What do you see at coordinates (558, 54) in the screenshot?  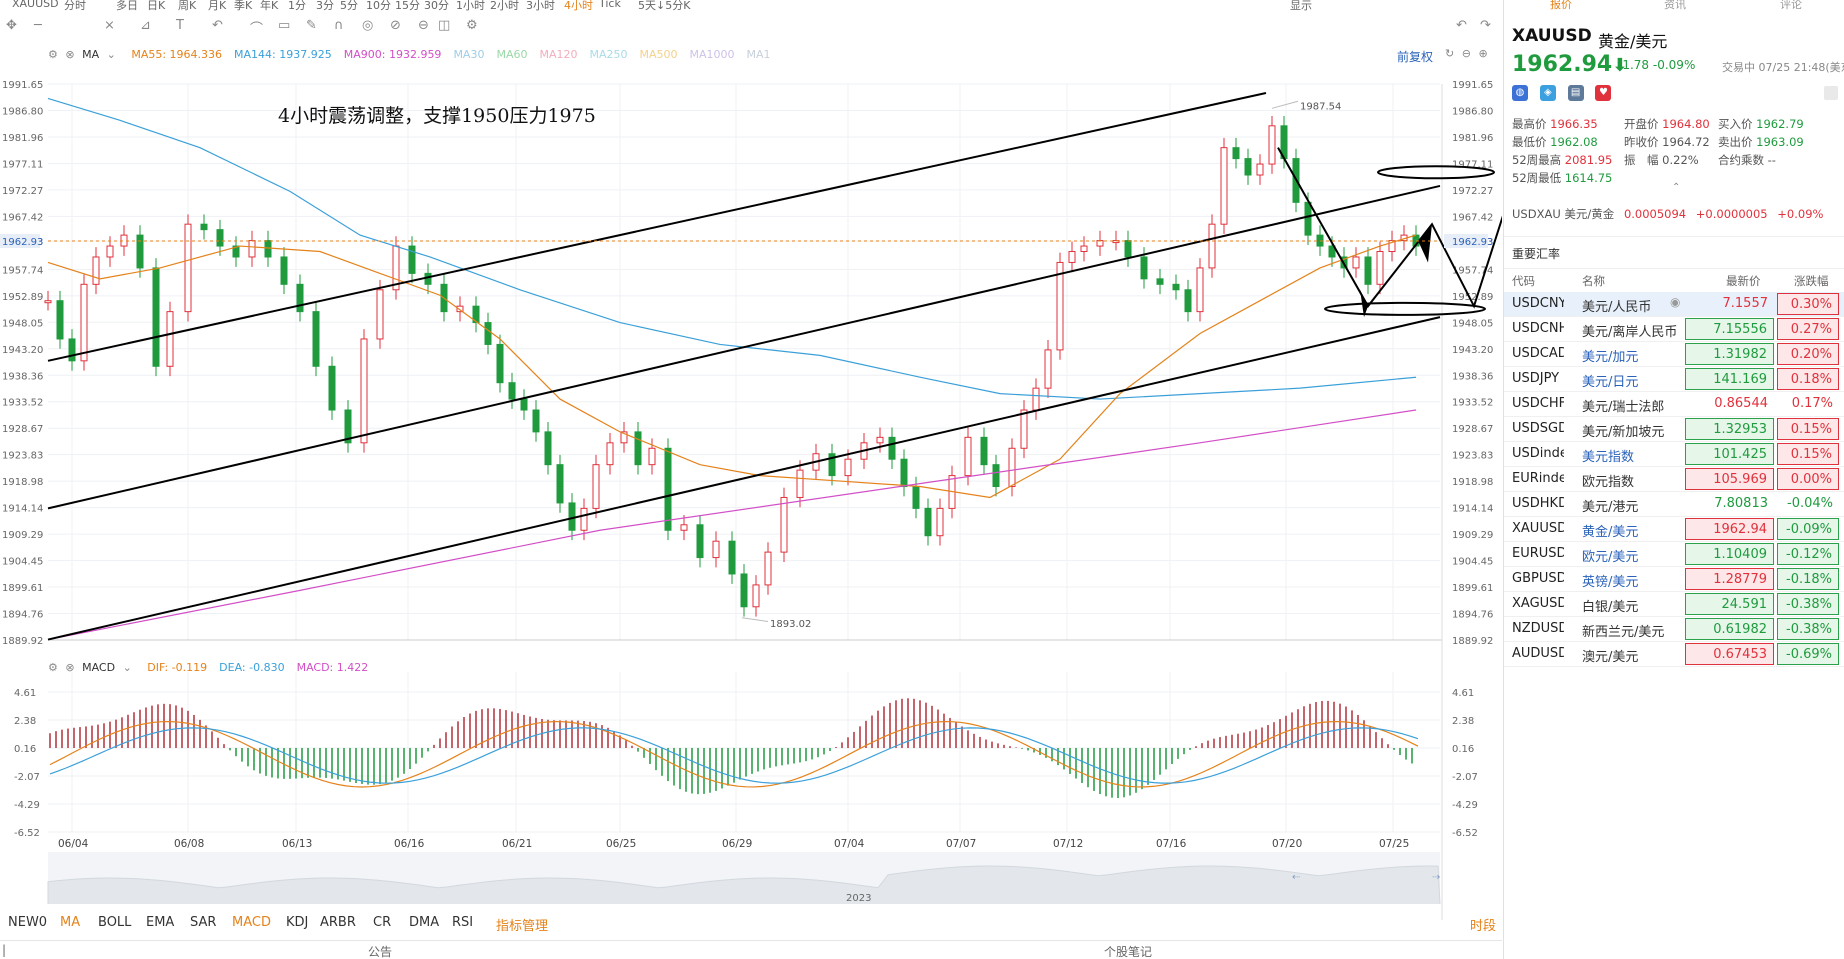 I see `ma-legend-item: MA120` at bounding box center [558, 54].